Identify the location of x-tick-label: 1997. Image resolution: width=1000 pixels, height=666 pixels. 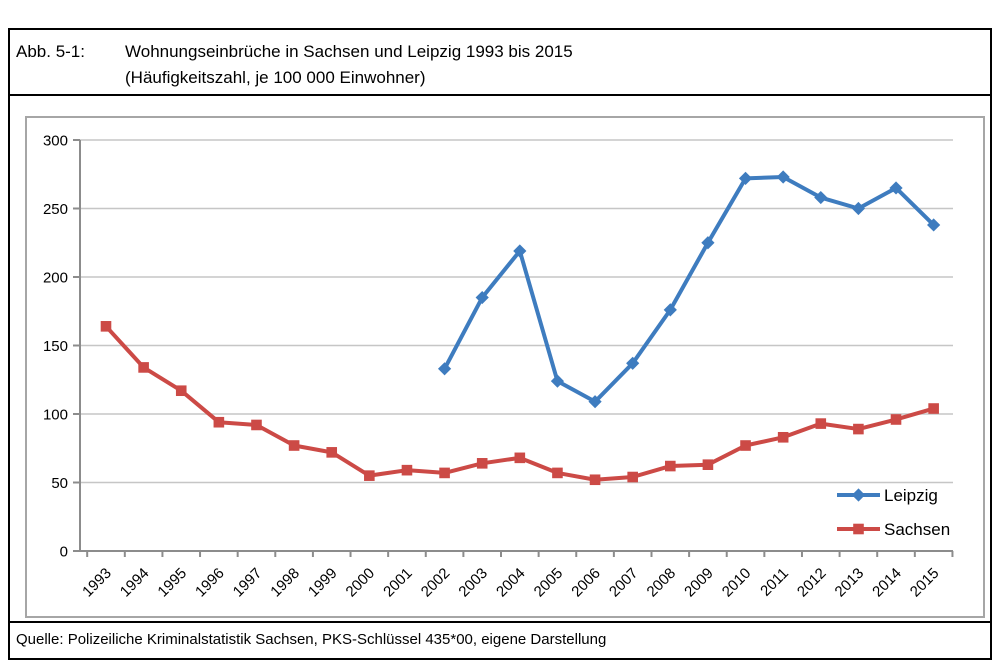
(248, 583).